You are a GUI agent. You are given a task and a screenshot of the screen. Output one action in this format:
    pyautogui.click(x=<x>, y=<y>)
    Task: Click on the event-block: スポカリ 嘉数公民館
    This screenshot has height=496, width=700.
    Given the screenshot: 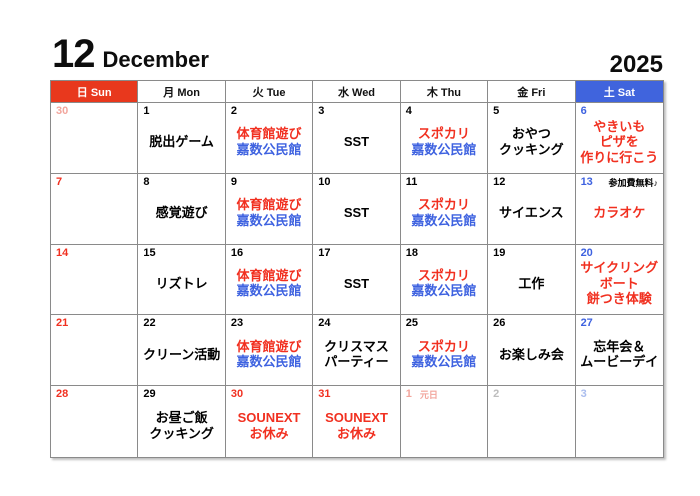 What is the action you would take?
    pyautogui.click(x=444, y=213)
    